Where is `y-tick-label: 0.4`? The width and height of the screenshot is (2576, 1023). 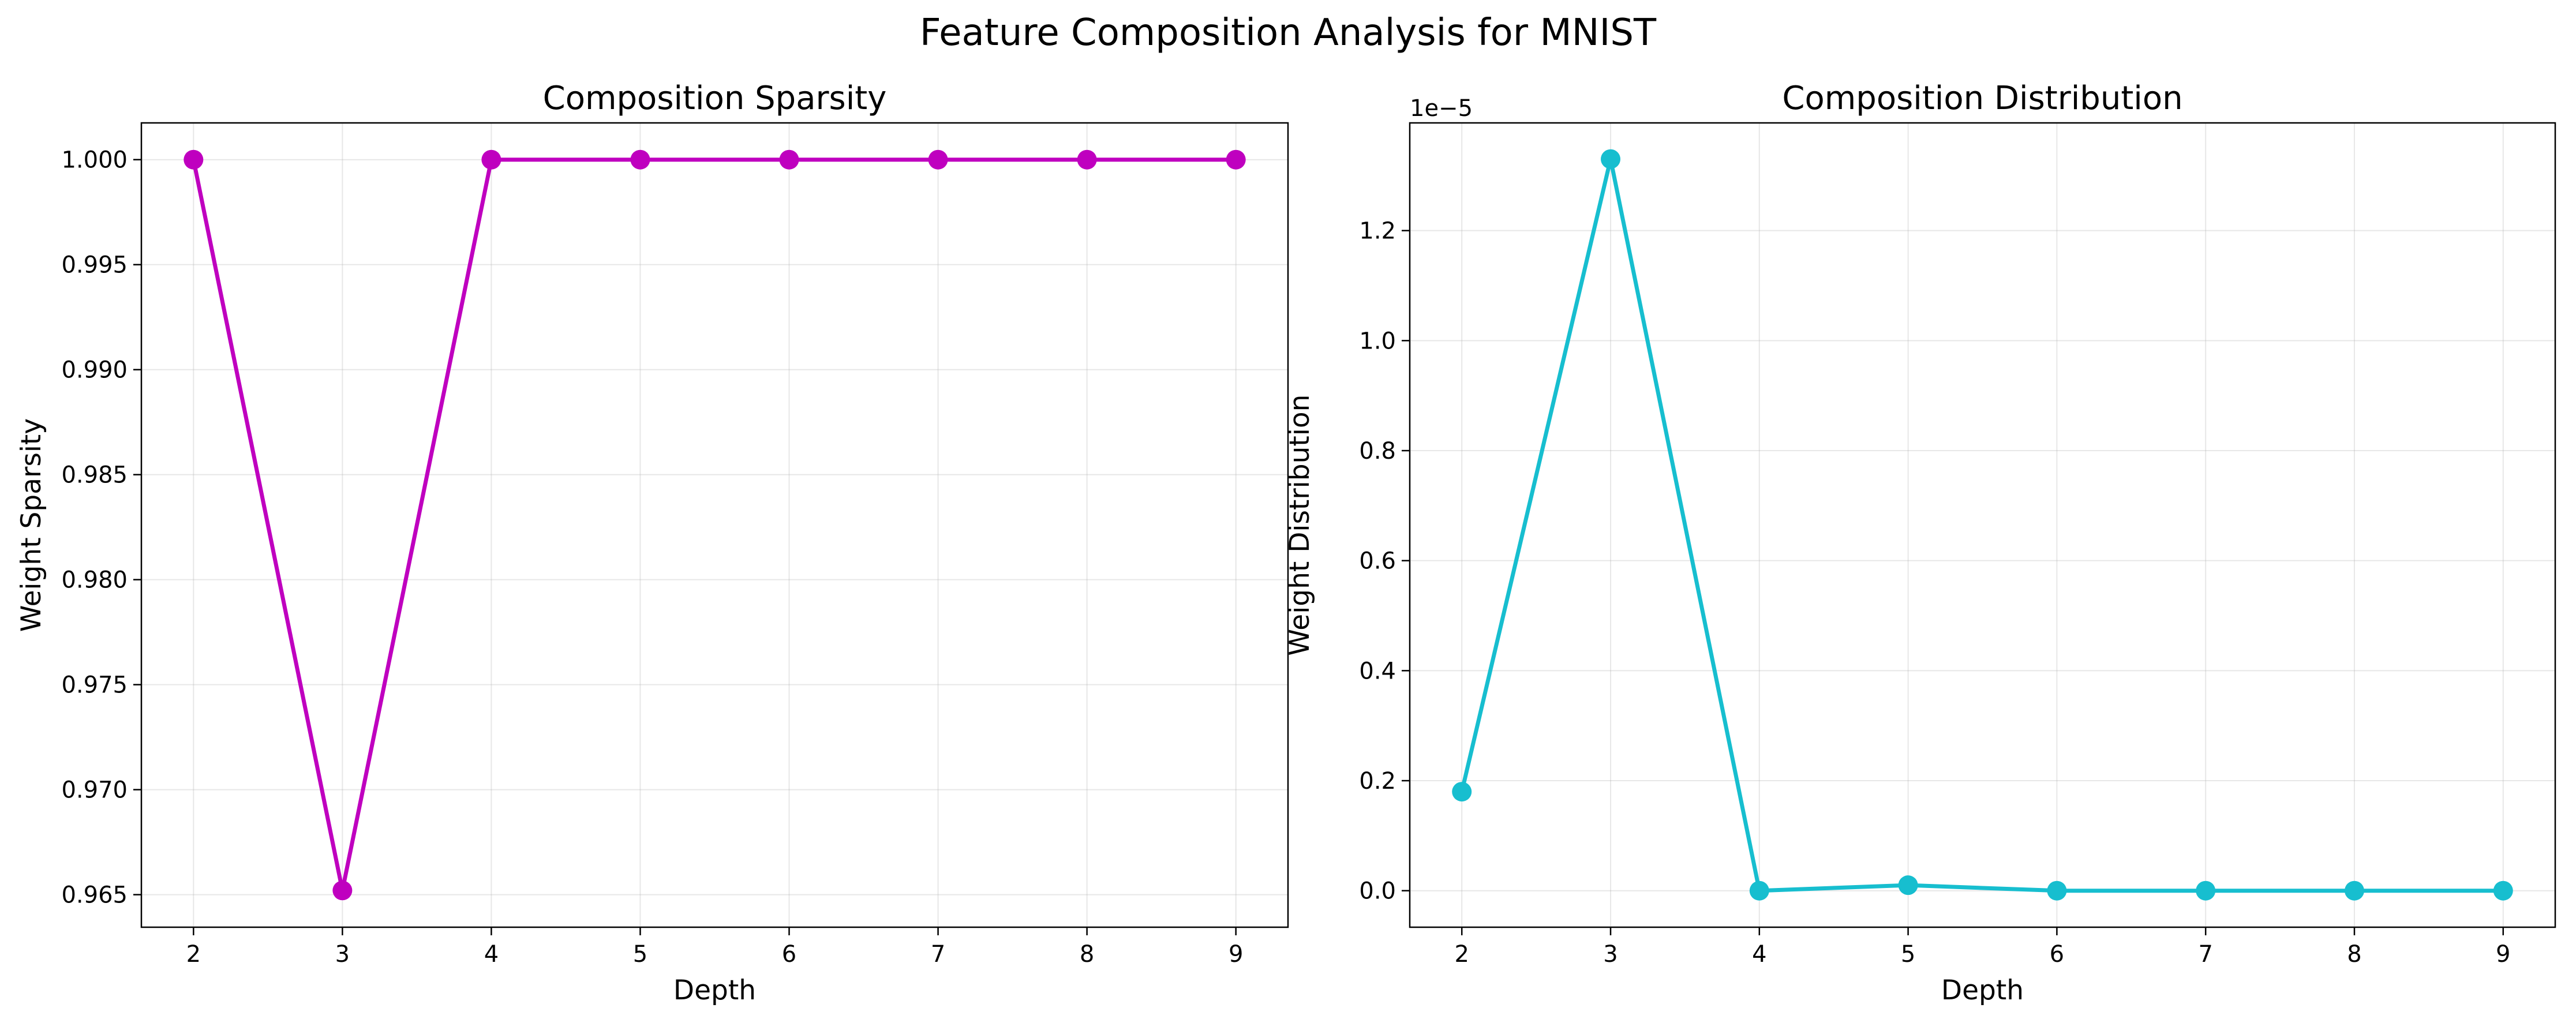
y-tick-label: 0.4 is located at coordinates (1377, 671).